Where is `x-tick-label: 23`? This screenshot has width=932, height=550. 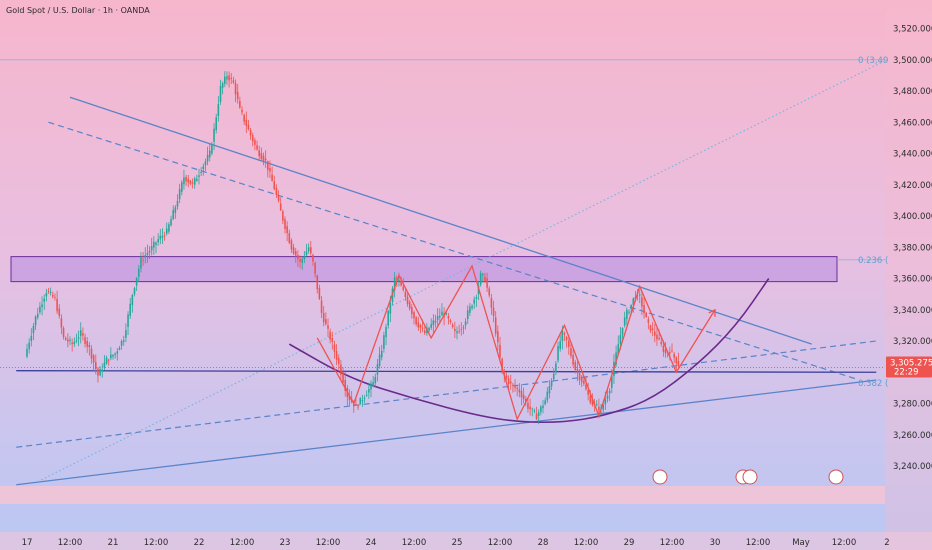 x-tick-label: 23 is located at coordinates (285, 543).